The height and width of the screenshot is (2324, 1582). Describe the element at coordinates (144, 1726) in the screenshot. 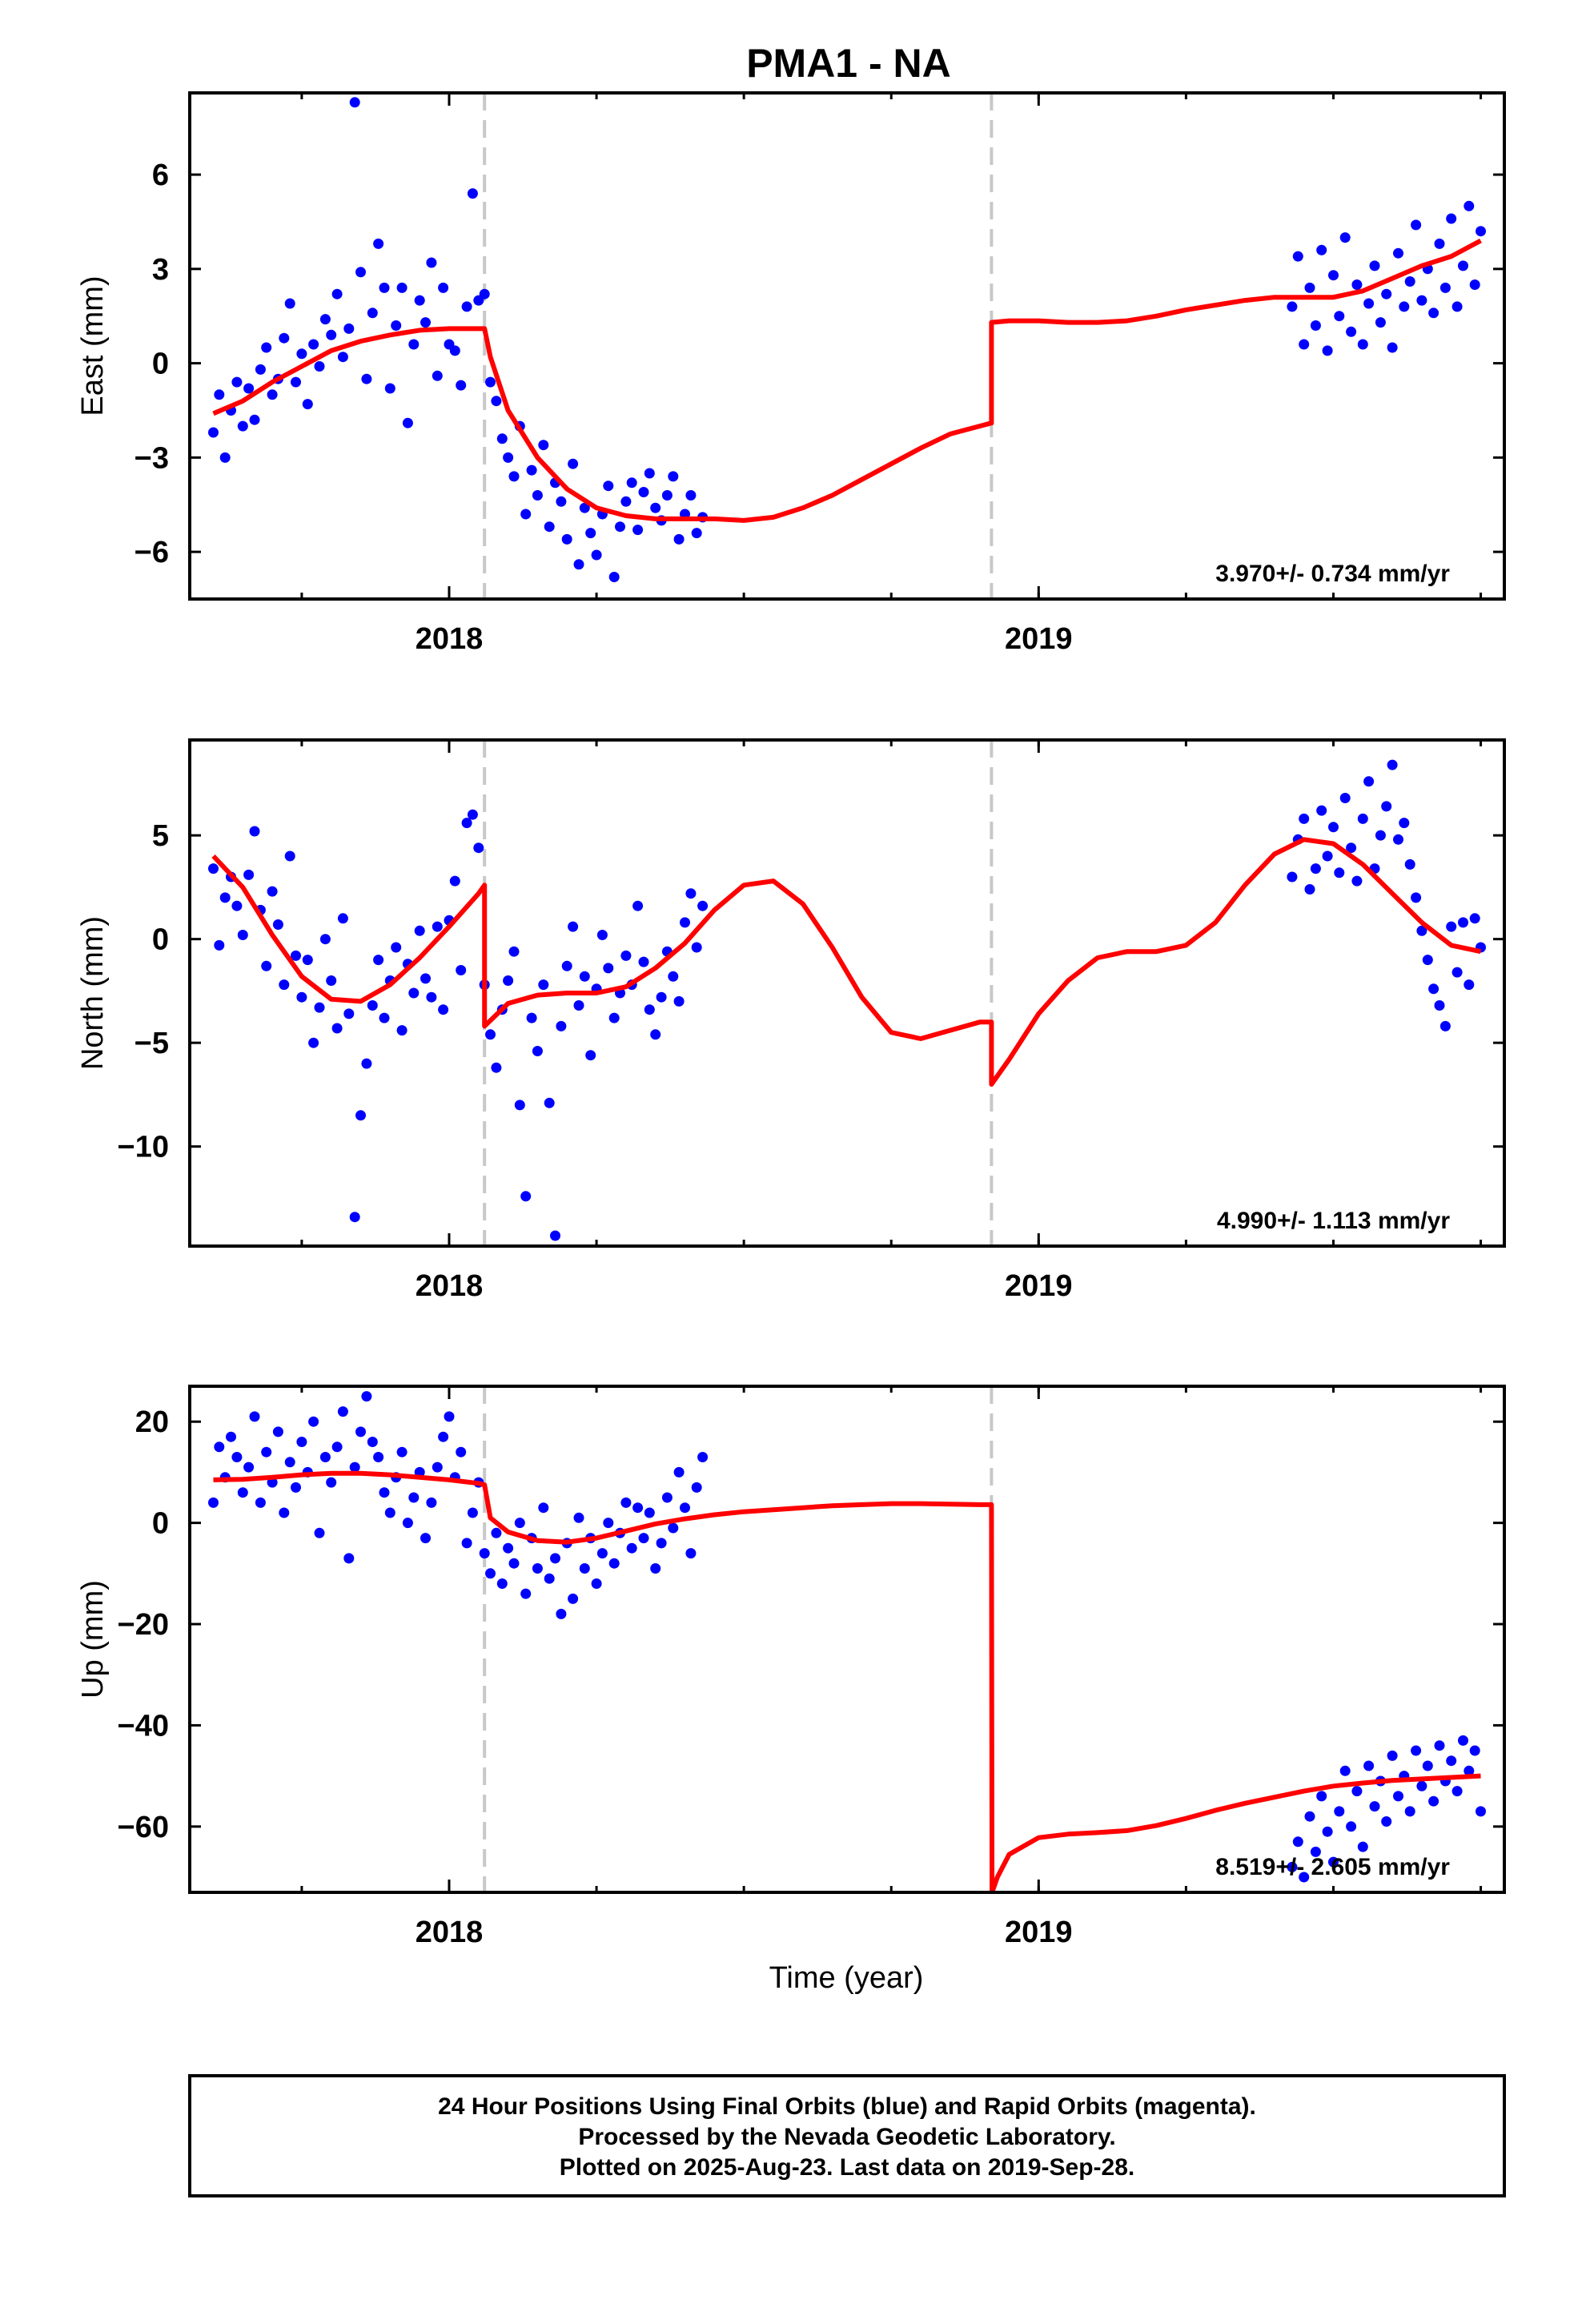

I see `up-y-tick-label: −40` at that location.